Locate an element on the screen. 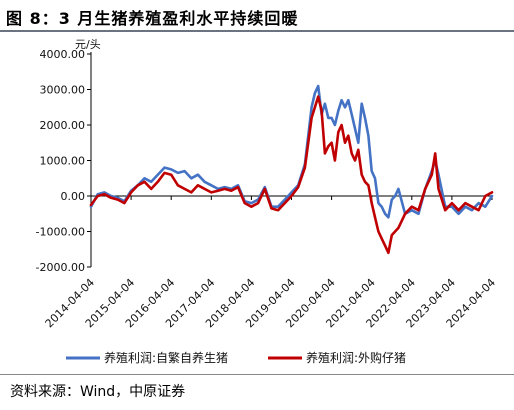 The height and width of the screenshot is (410, 514). figure-header: 图 8：3 月生猪养殖盈利水平持续回暖 is located at coordinates (257, 16).